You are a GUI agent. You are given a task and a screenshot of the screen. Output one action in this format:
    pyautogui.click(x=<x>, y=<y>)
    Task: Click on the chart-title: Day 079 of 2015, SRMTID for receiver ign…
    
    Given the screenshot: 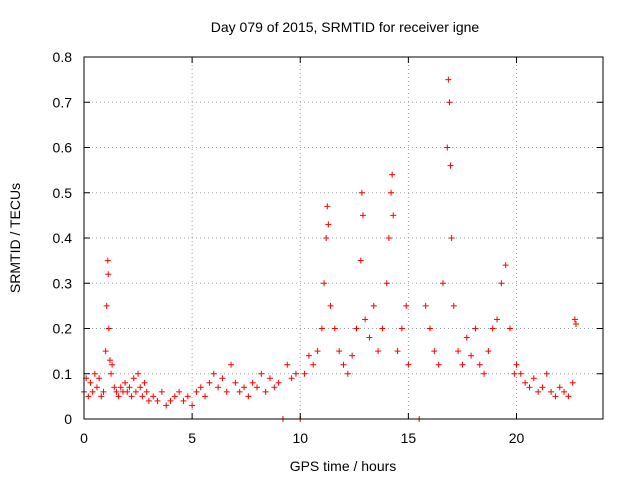 What is the action you would take?
    pyautogui.click(x=345, y=27)
    